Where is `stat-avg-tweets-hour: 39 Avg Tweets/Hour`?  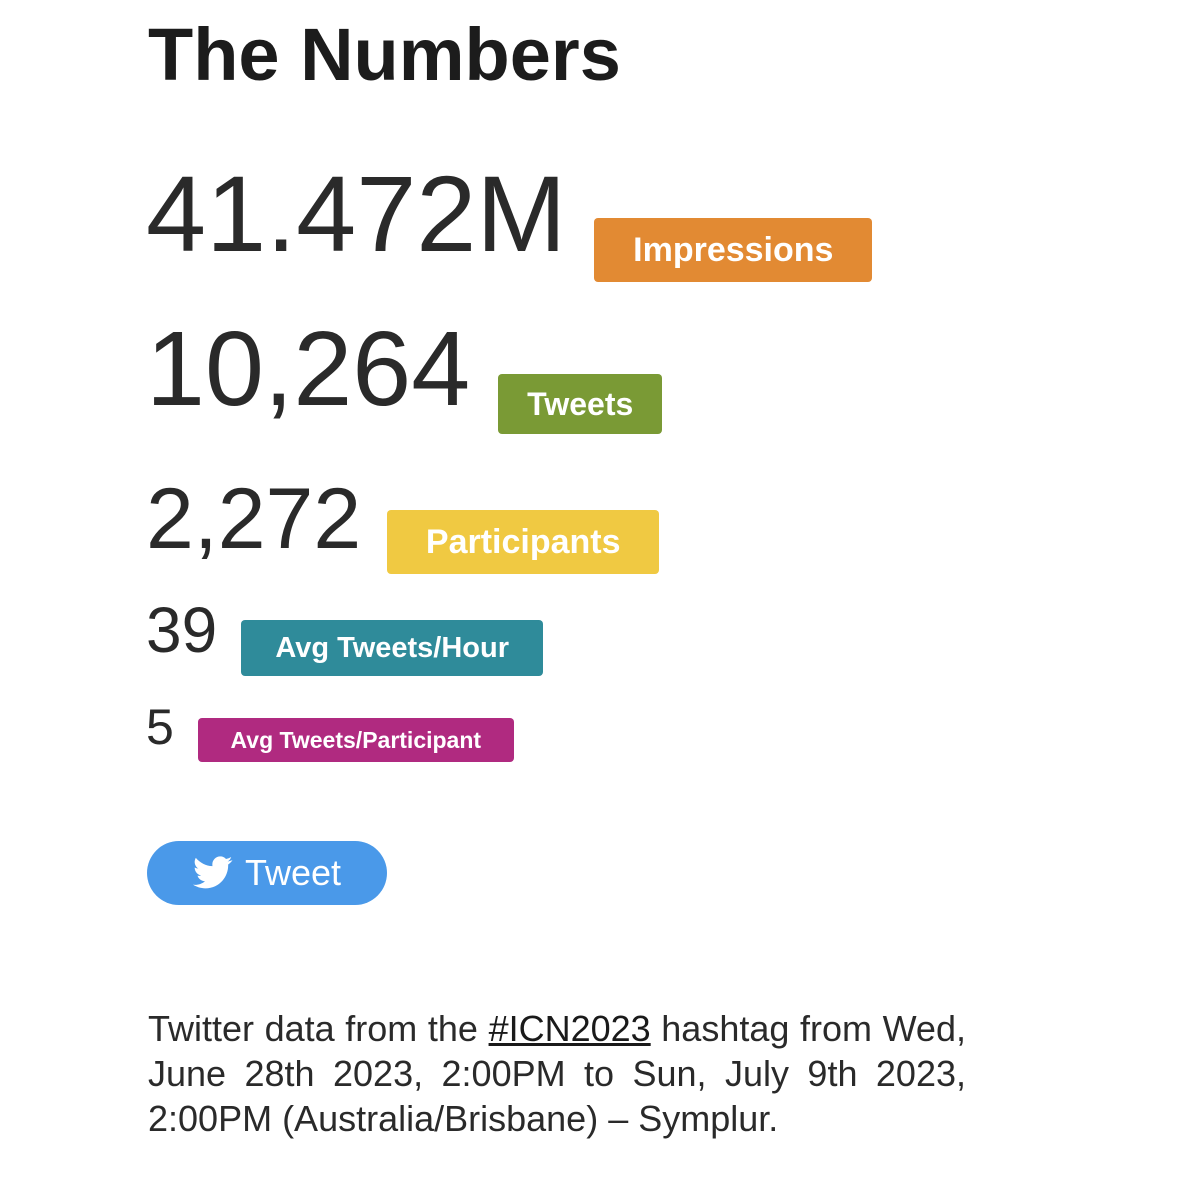
stat-avg-tweets-hour: 39 Avg Tweets/Hour is located at coordinates (345, 635).